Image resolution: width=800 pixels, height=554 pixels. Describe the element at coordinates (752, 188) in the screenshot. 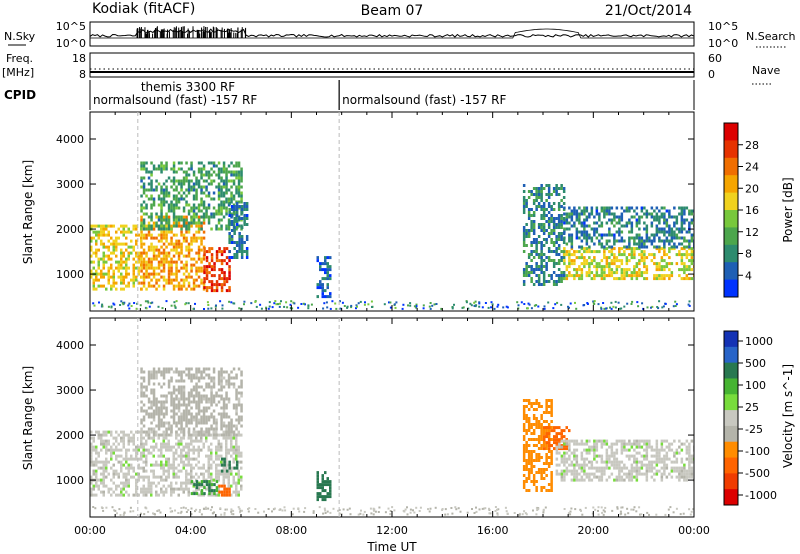

I see `colorbar-tick-label: 20` at that location.